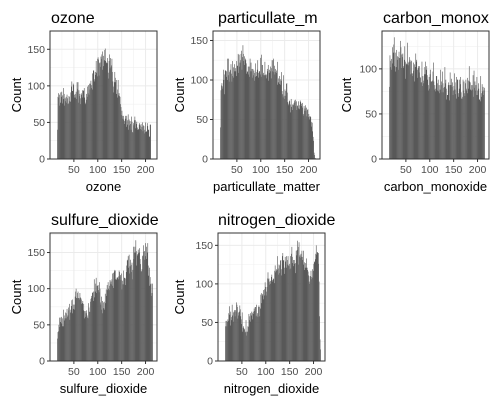 The image size is (497, 404). Describe the element at coordinates (42, 362) in the screenshot. I see `y-tick-label: 0` at that location.